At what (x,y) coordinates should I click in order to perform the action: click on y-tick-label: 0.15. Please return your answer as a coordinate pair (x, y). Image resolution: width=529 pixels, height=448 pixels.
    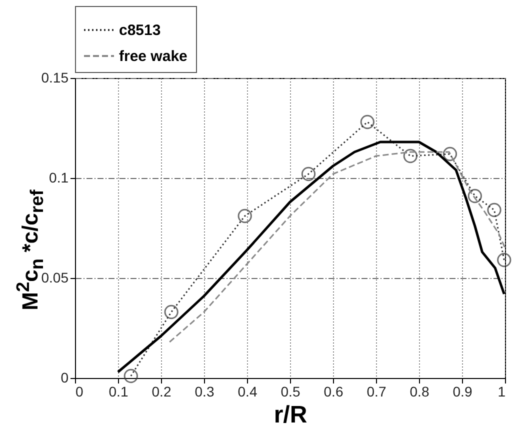
    Looking at the image, I should click on (55, 78).